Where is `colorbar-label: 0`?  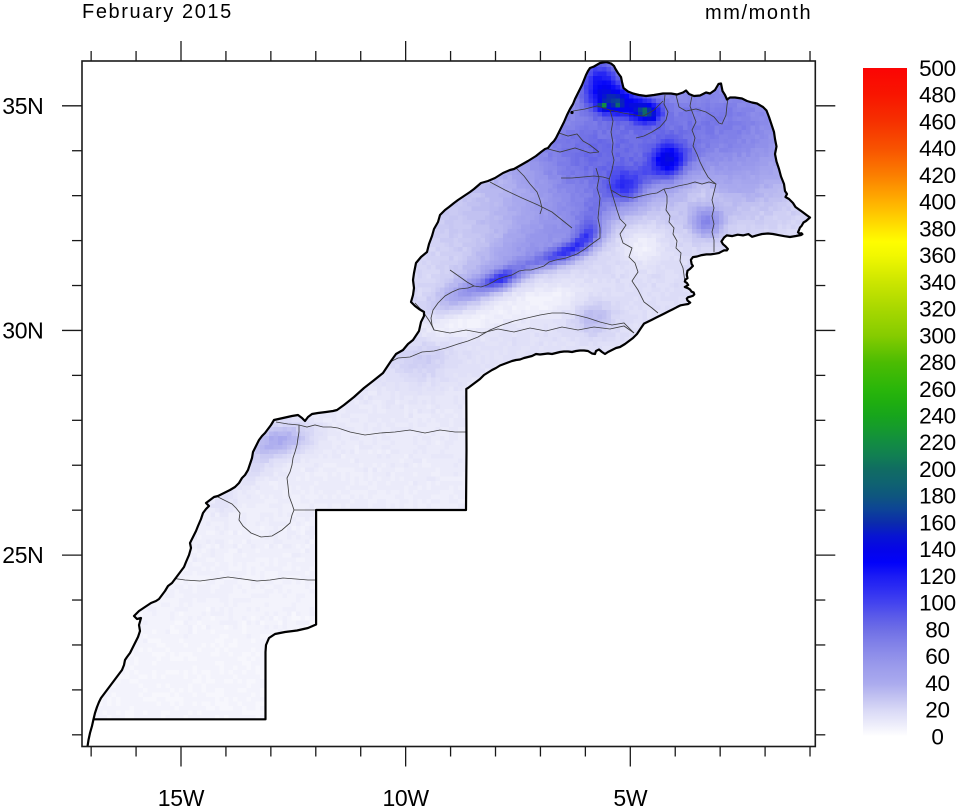 colorbar-label: 0 is located at coordinates (937, 736).